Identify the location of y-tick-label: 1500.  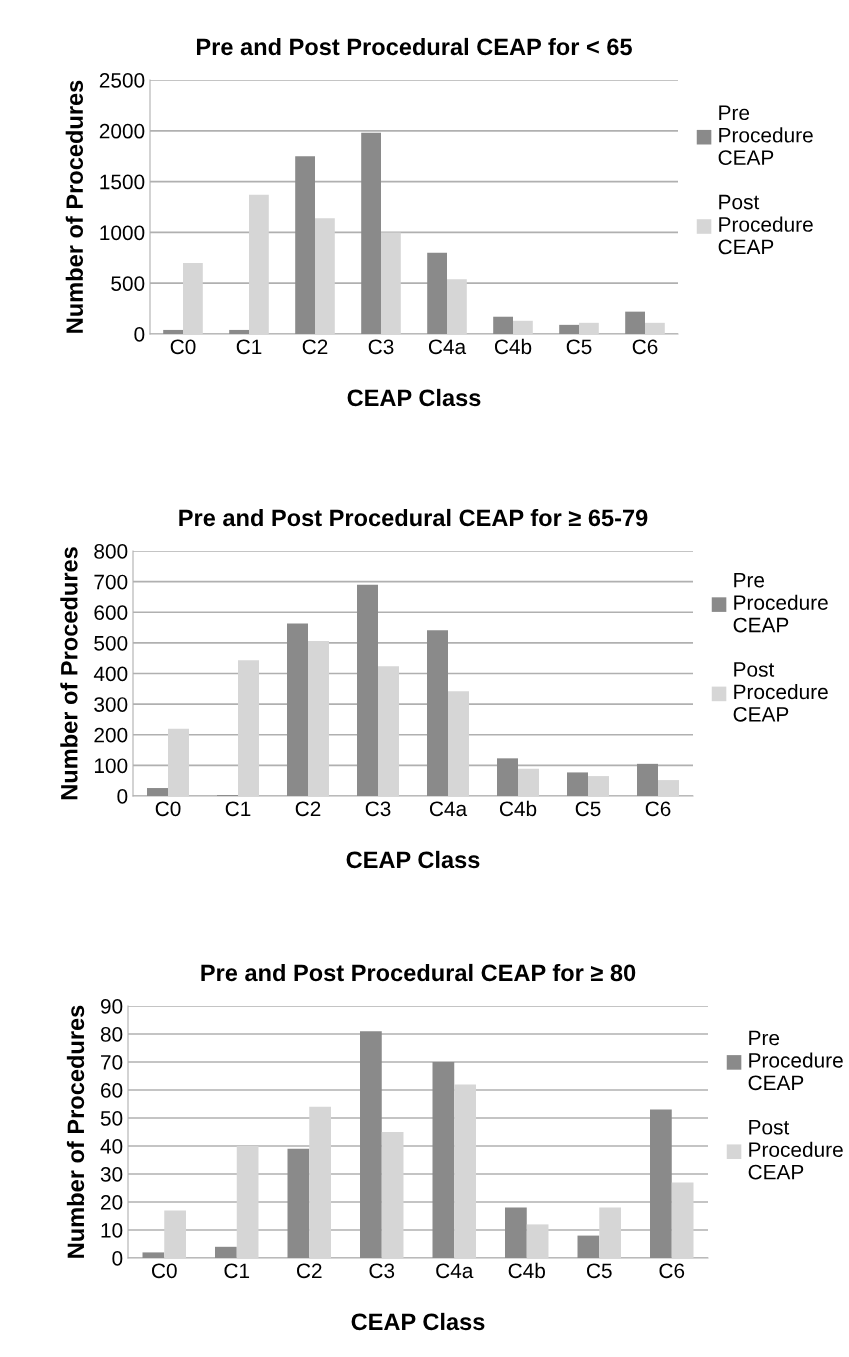
(122, 182).